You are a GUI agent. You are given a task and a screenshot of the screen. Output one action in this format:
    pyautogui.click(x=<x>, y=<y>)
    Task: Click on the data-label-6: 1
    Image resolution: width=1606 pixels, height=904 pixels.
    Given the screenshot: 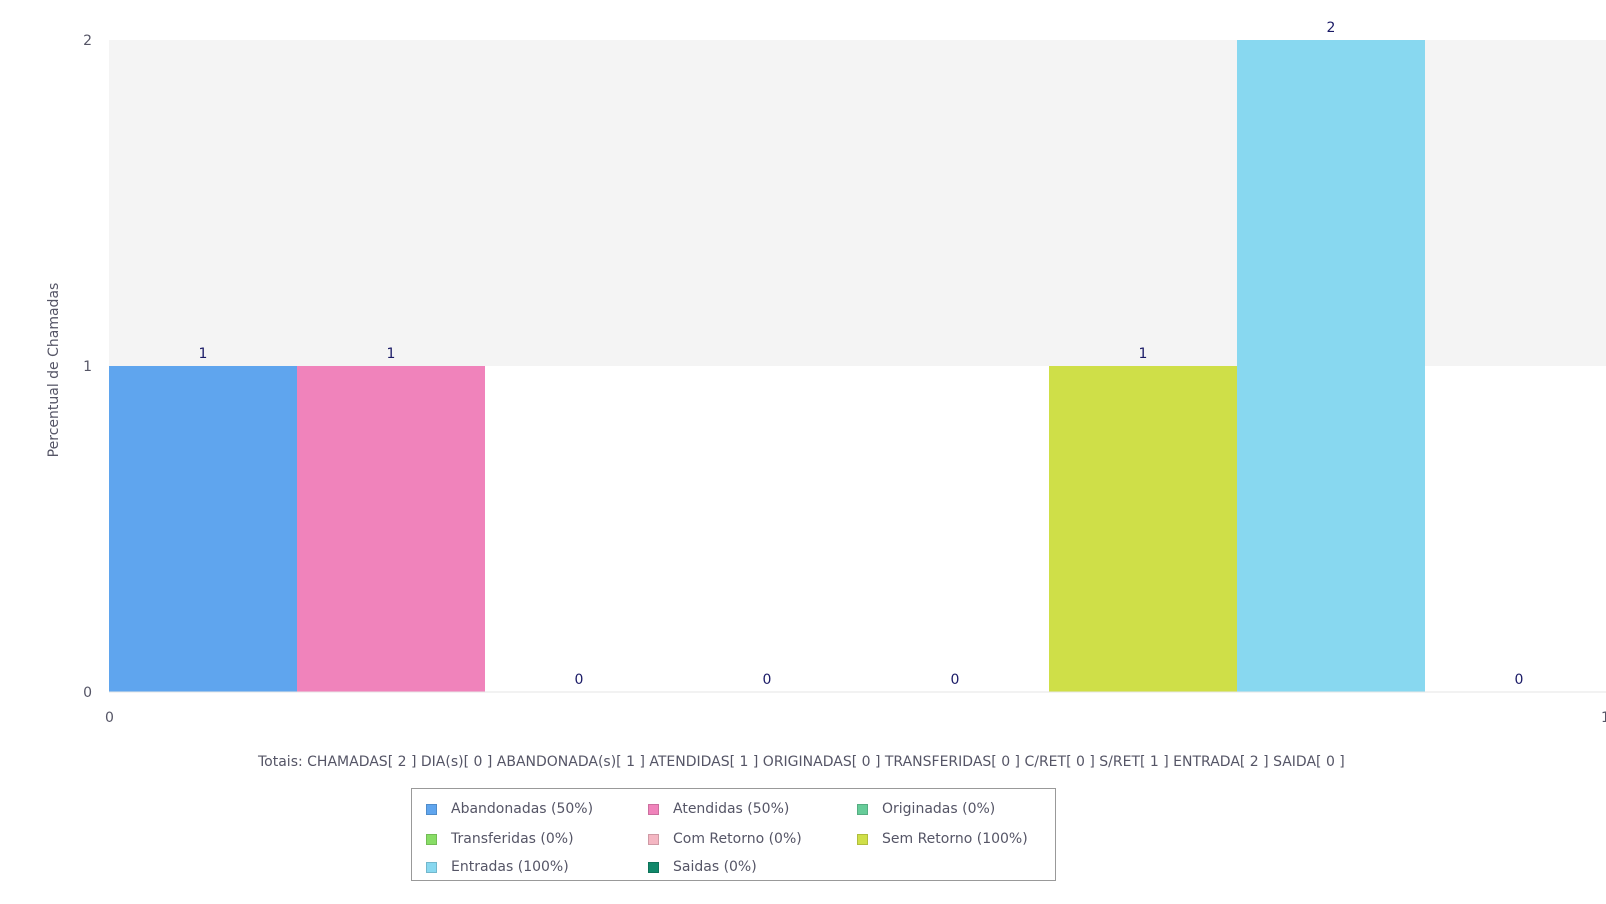 What is the action you would take?
    pyautogui.click(x=1143, y=354)
    